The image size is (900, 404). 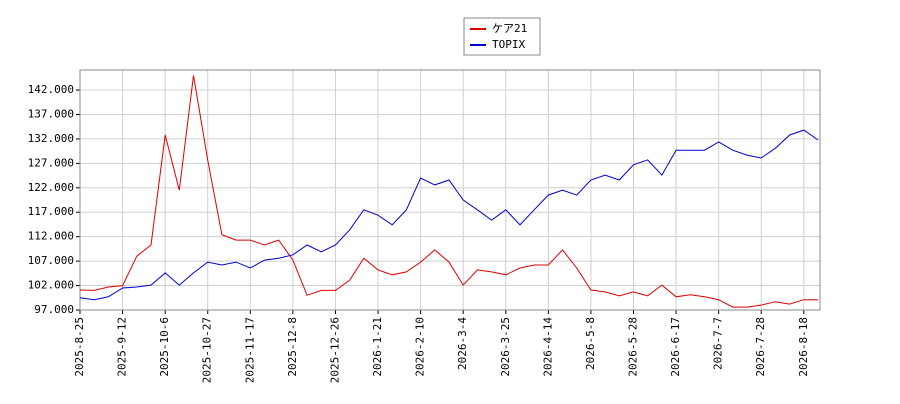 I want to click on x-tick-label: 2026-5-28, so click(x=633, y=347).